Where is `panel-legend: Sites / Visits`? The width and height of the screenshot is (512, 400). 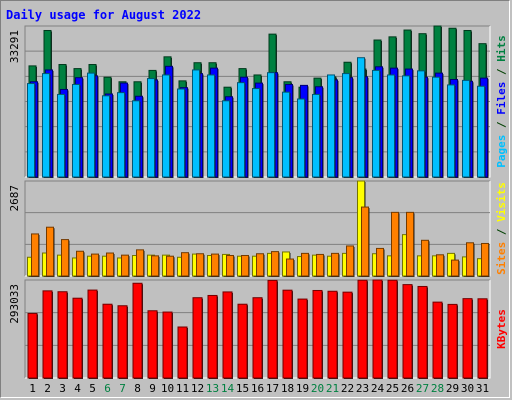 panel-legend: Sites / Visits is located at coordinates (501, 228).